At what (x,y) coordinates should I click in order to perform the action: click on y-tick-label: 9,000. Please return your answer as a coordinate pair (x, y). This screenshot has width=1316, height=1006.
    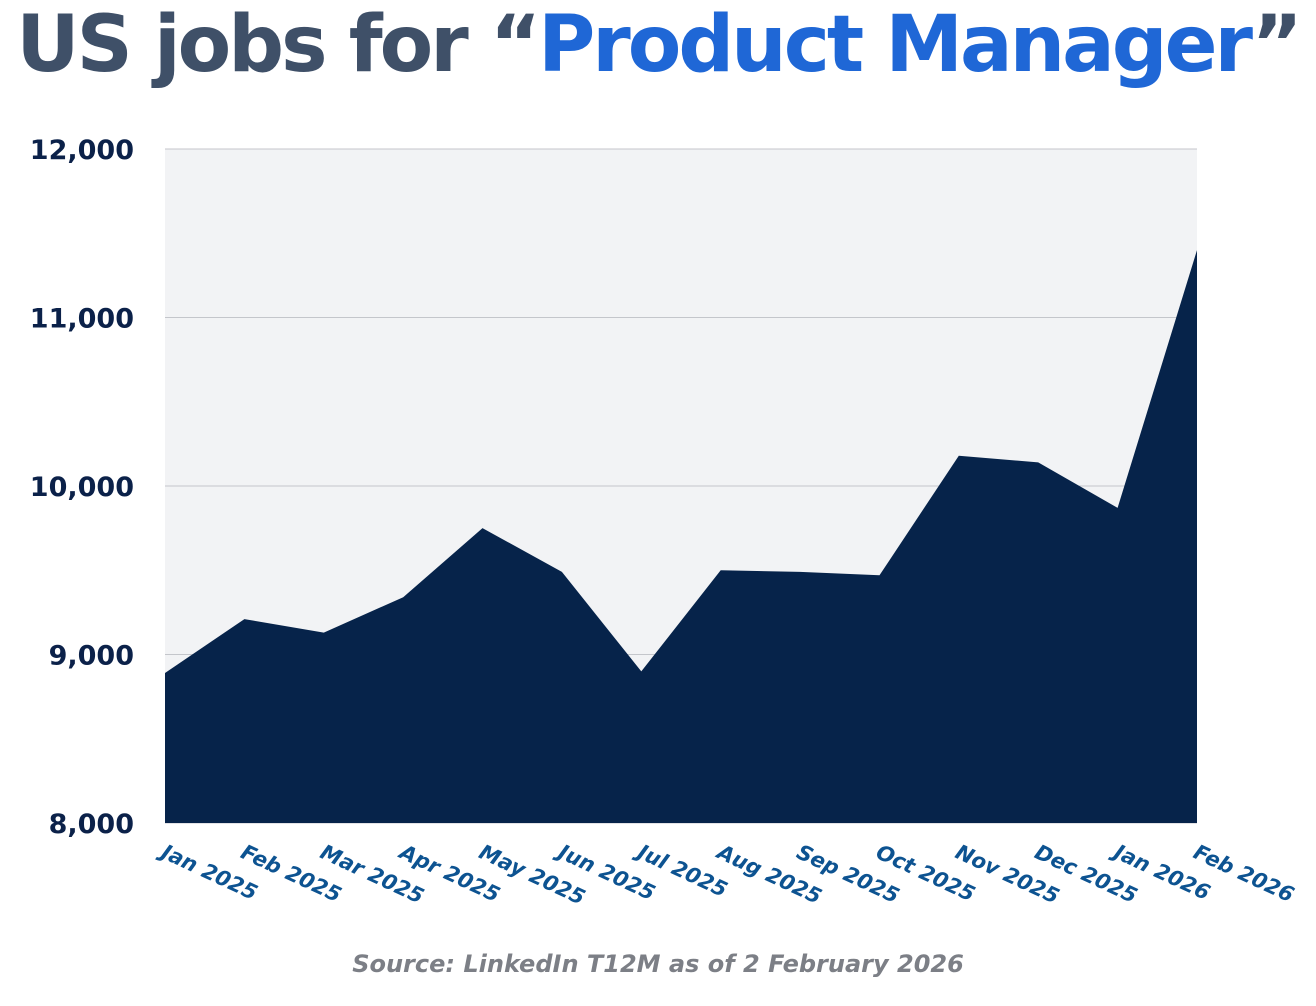
    Looking at the image, I should click on (91, 656).